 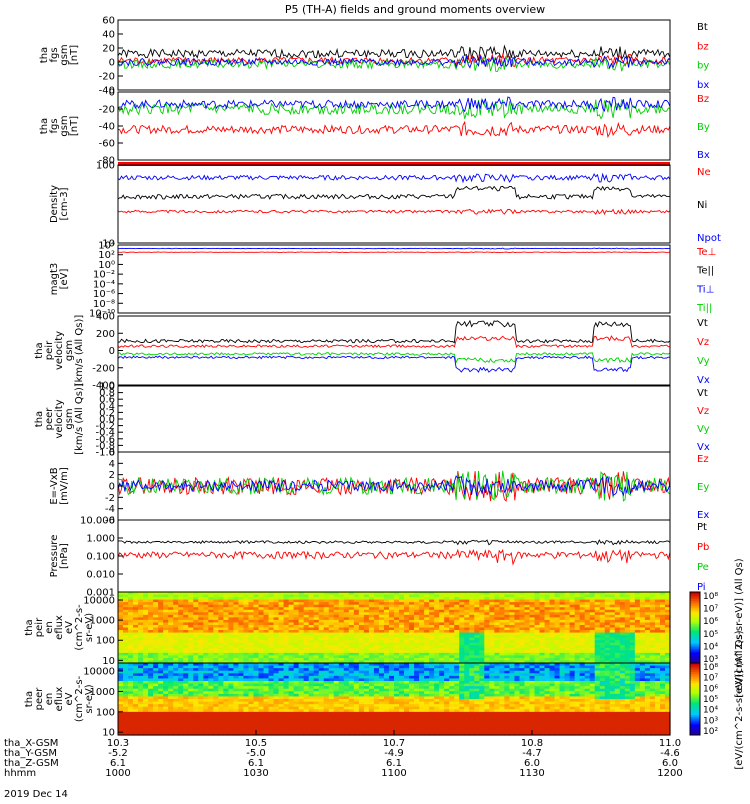 I want to click on legend-entry: Te⊥, so click(x=706, y=252).